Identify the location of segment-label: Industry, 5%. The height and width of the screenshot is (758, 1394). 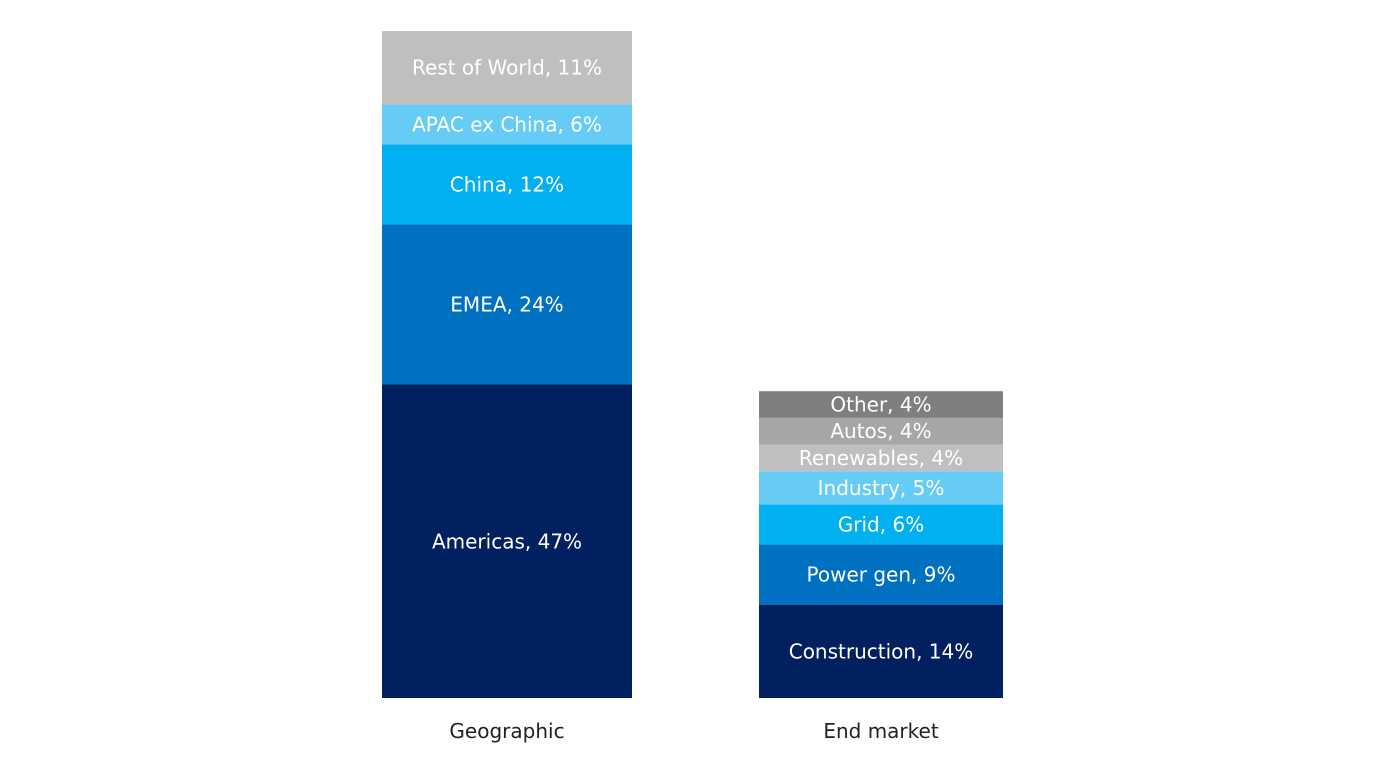
(881, 488).